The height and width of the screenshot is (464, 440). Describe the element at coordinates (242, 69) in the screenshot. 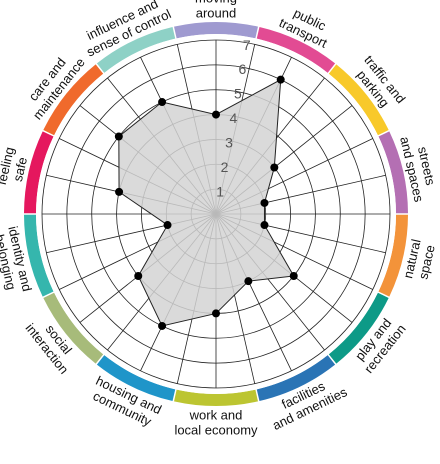

I see `tick-label: 6` at that location.